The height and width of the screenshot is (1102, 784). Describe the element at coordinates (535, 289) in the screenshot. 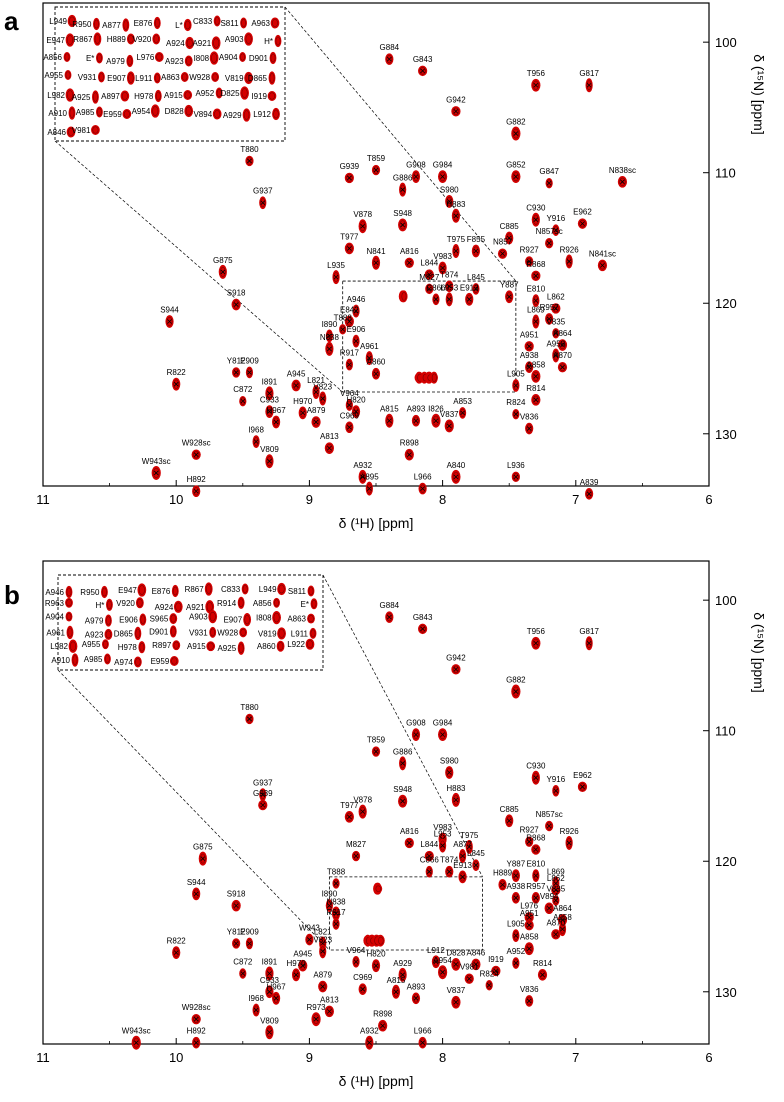

I see `peak-label: E810` at that location.